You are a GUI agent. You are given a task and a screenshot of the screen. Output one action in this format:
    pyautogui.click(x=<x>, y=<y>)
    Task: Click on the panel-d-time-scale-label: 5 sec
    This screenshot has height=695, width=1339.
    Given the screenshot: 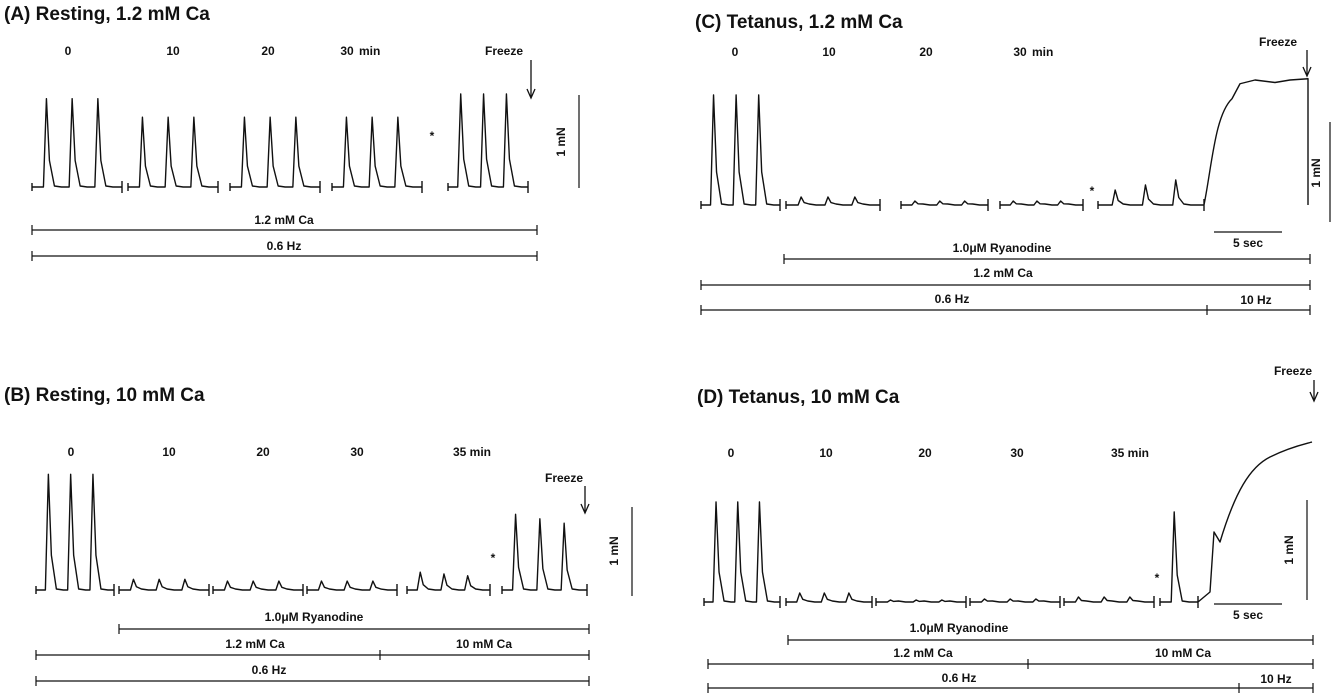 What is the action you would take?
    pyautogui.click(x=1248, y=615)
    